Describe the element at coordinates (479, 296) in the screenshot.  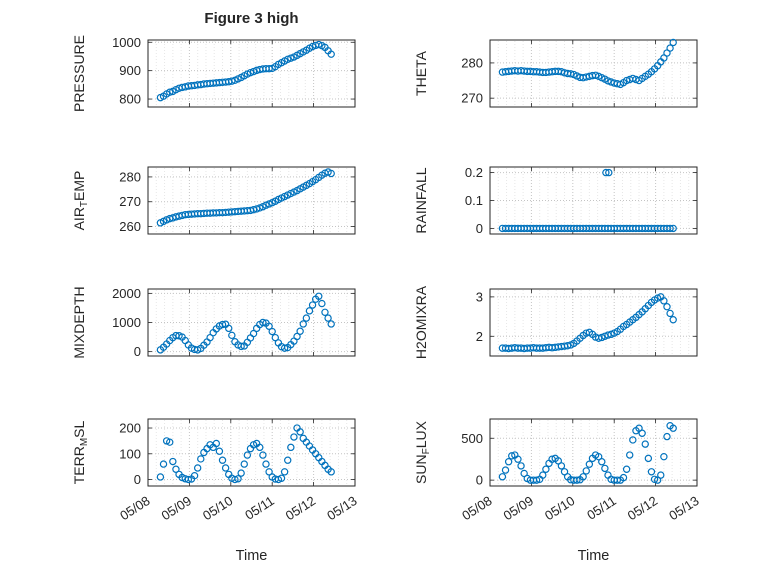
I see `svg-text: 3` at that location.